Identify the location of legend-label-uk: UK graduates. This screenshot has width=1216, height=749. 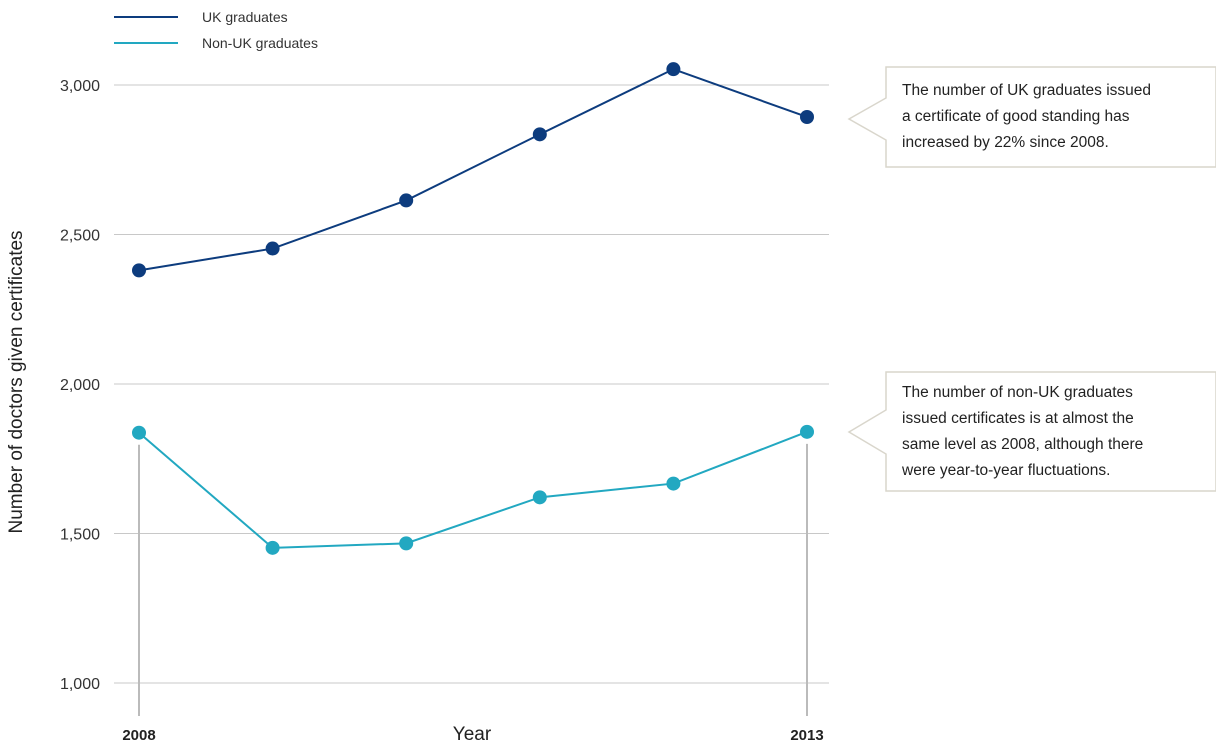
(245, 17).